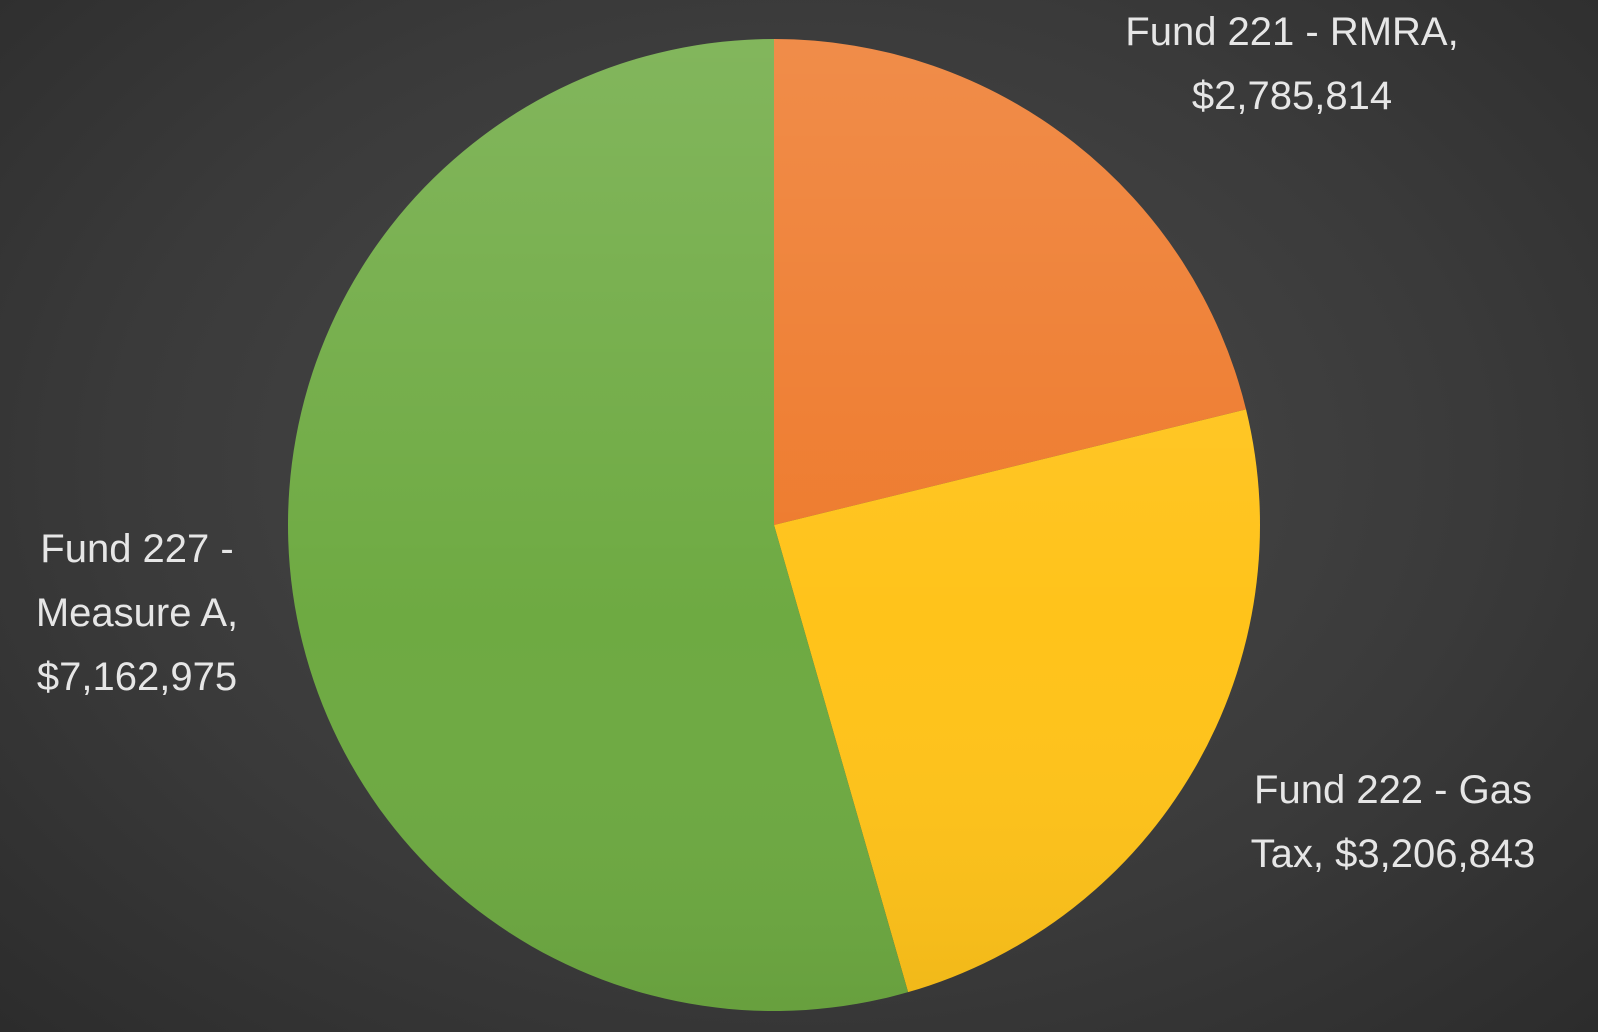  I want to click on data-label: Fund 222 - Gas Tax, $3,206,843, so click(1393, 822).